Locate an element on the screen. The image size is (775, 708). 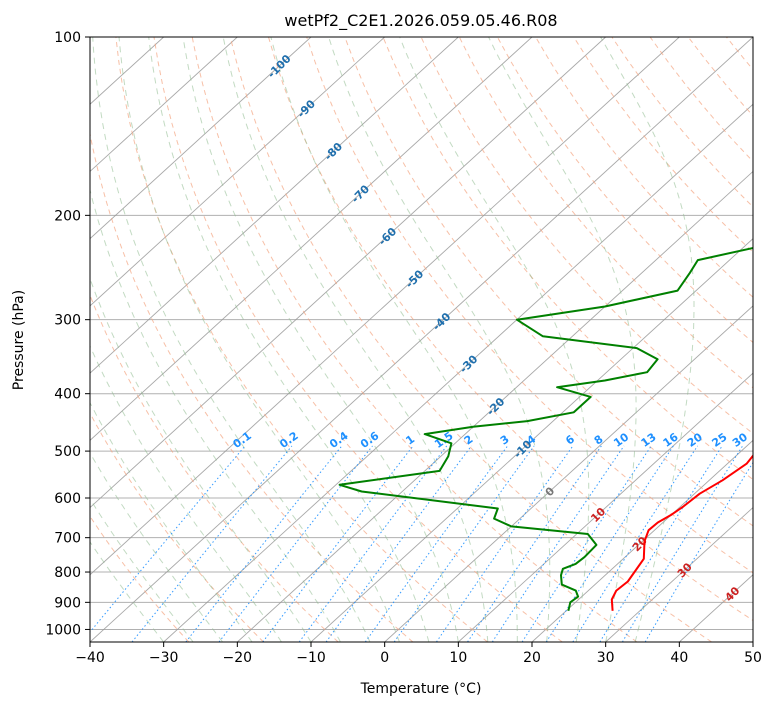
x-tick-label: 40 is located at coordinates (679, 658).